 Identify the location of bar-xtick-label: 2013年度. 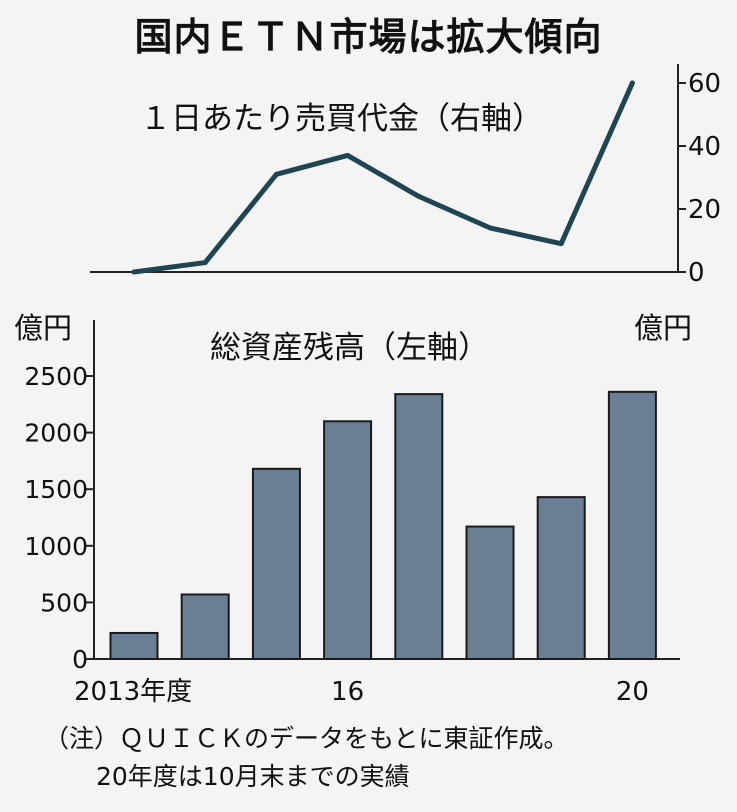
(133, 692).